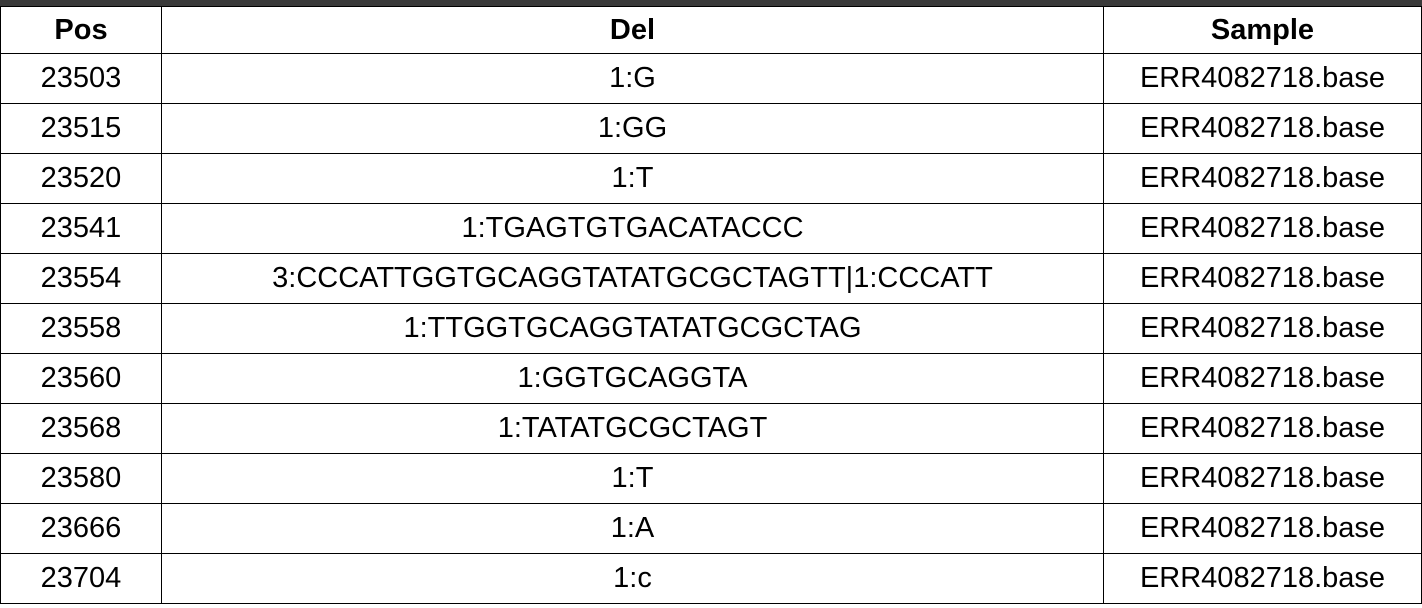  Describe the element at coordinates (81, 228) in the screenshot. I see `cell-pos: 23541` at that location.